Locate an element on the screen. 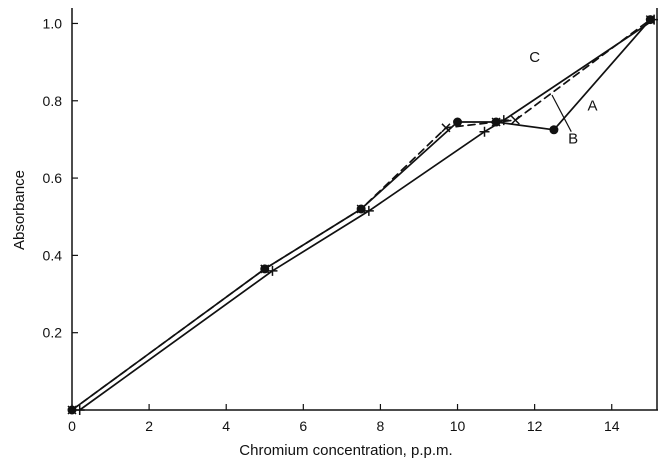 This screenshot has height=461, width=658. x-tick-label: 4 is located at coordinates (226, 426).